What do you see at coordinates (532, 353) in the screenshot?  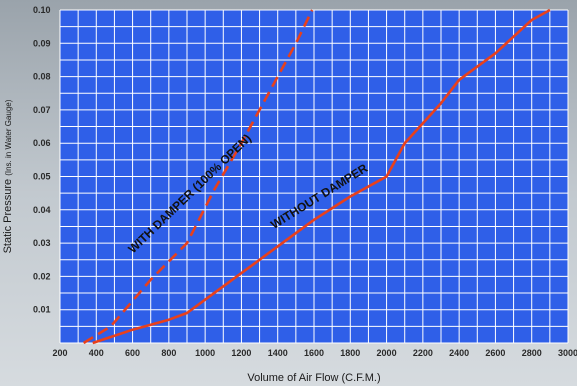 I see `x-tick-label: 2800` at bounding box center [532, 353].